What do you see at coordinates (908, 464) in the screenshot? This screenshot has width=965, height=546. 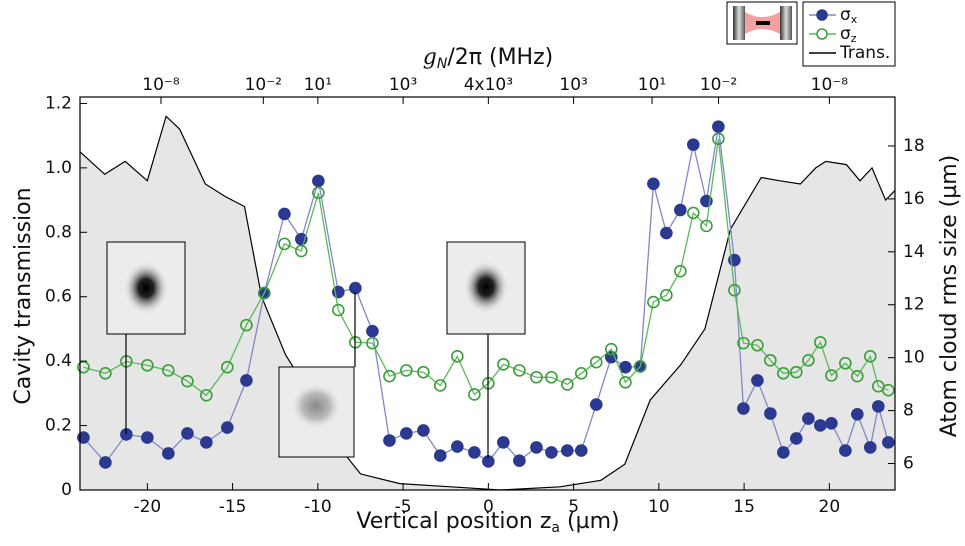 I see `y2-tick-label: 6` at bounding box center [908, 464].